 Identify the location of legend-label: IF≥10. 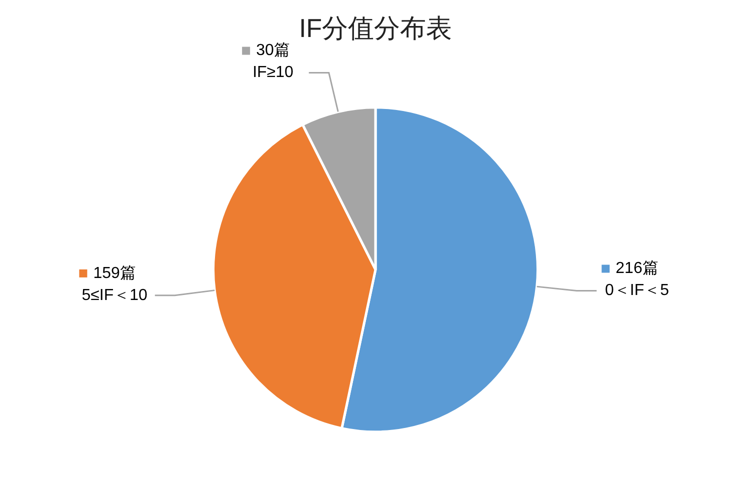
(273, 73).